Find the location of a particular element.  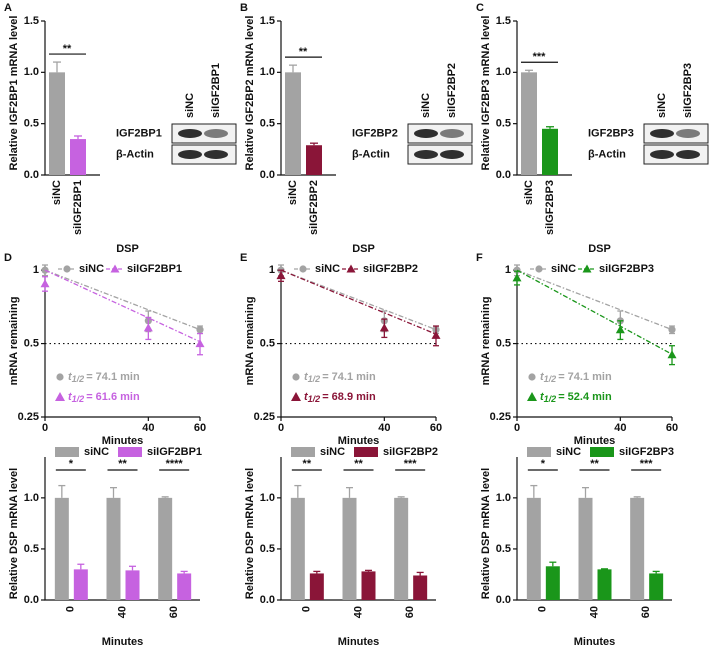

blot-protein-label: IGF2BP2 is located at coordinates (375, 133).